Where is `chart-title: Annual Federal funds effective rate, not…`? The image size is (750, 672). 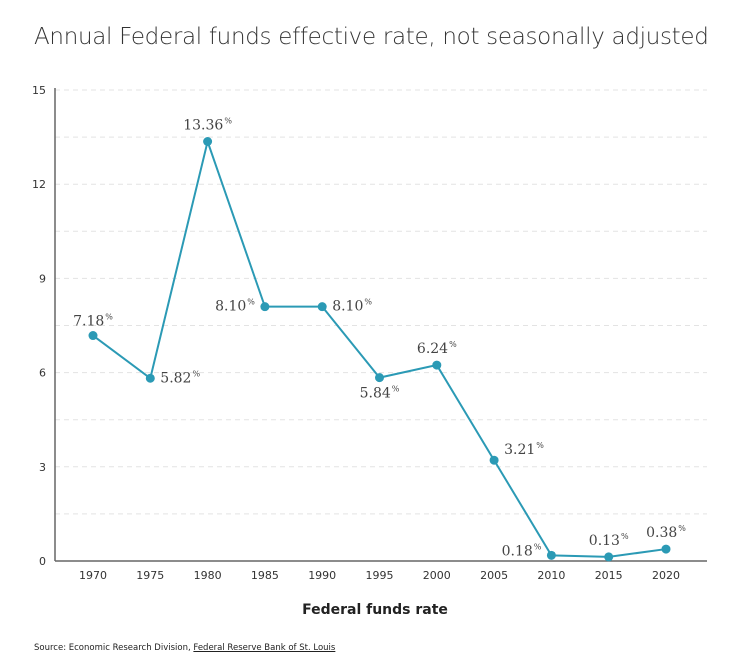 chart-title: Annual Federal funds effective rate, not… is located at coordinates (371, 37).